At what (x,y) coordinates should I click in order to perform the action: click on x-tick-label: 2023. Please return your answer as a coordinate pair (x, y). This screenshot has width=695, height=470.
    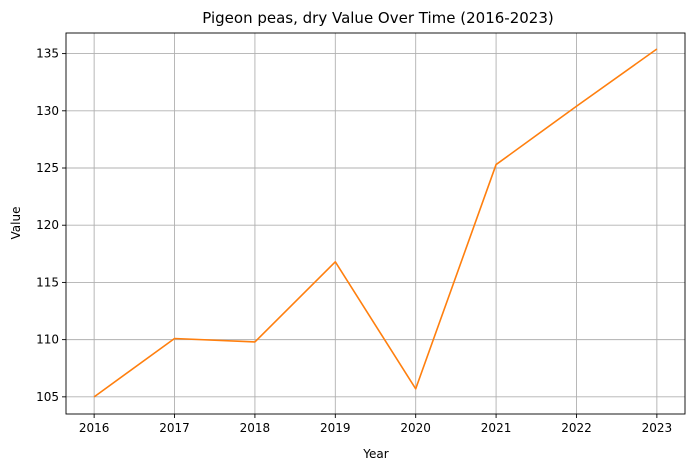
    Looking at the image, I should click on (657, 428).